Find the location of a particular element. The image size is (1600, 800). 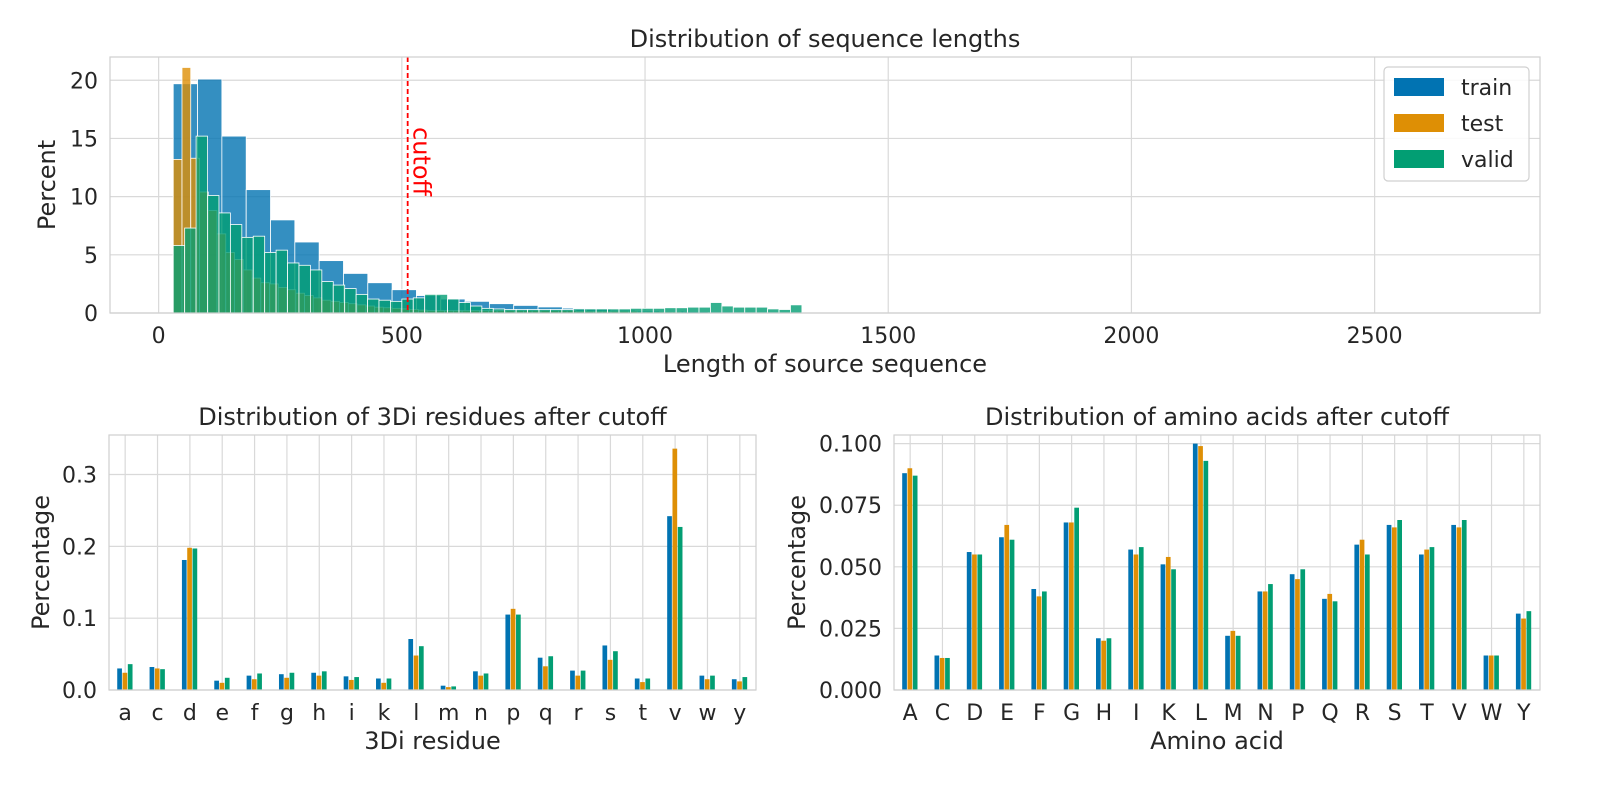

legend-swatch-test is located at coordinates (1419, 123).